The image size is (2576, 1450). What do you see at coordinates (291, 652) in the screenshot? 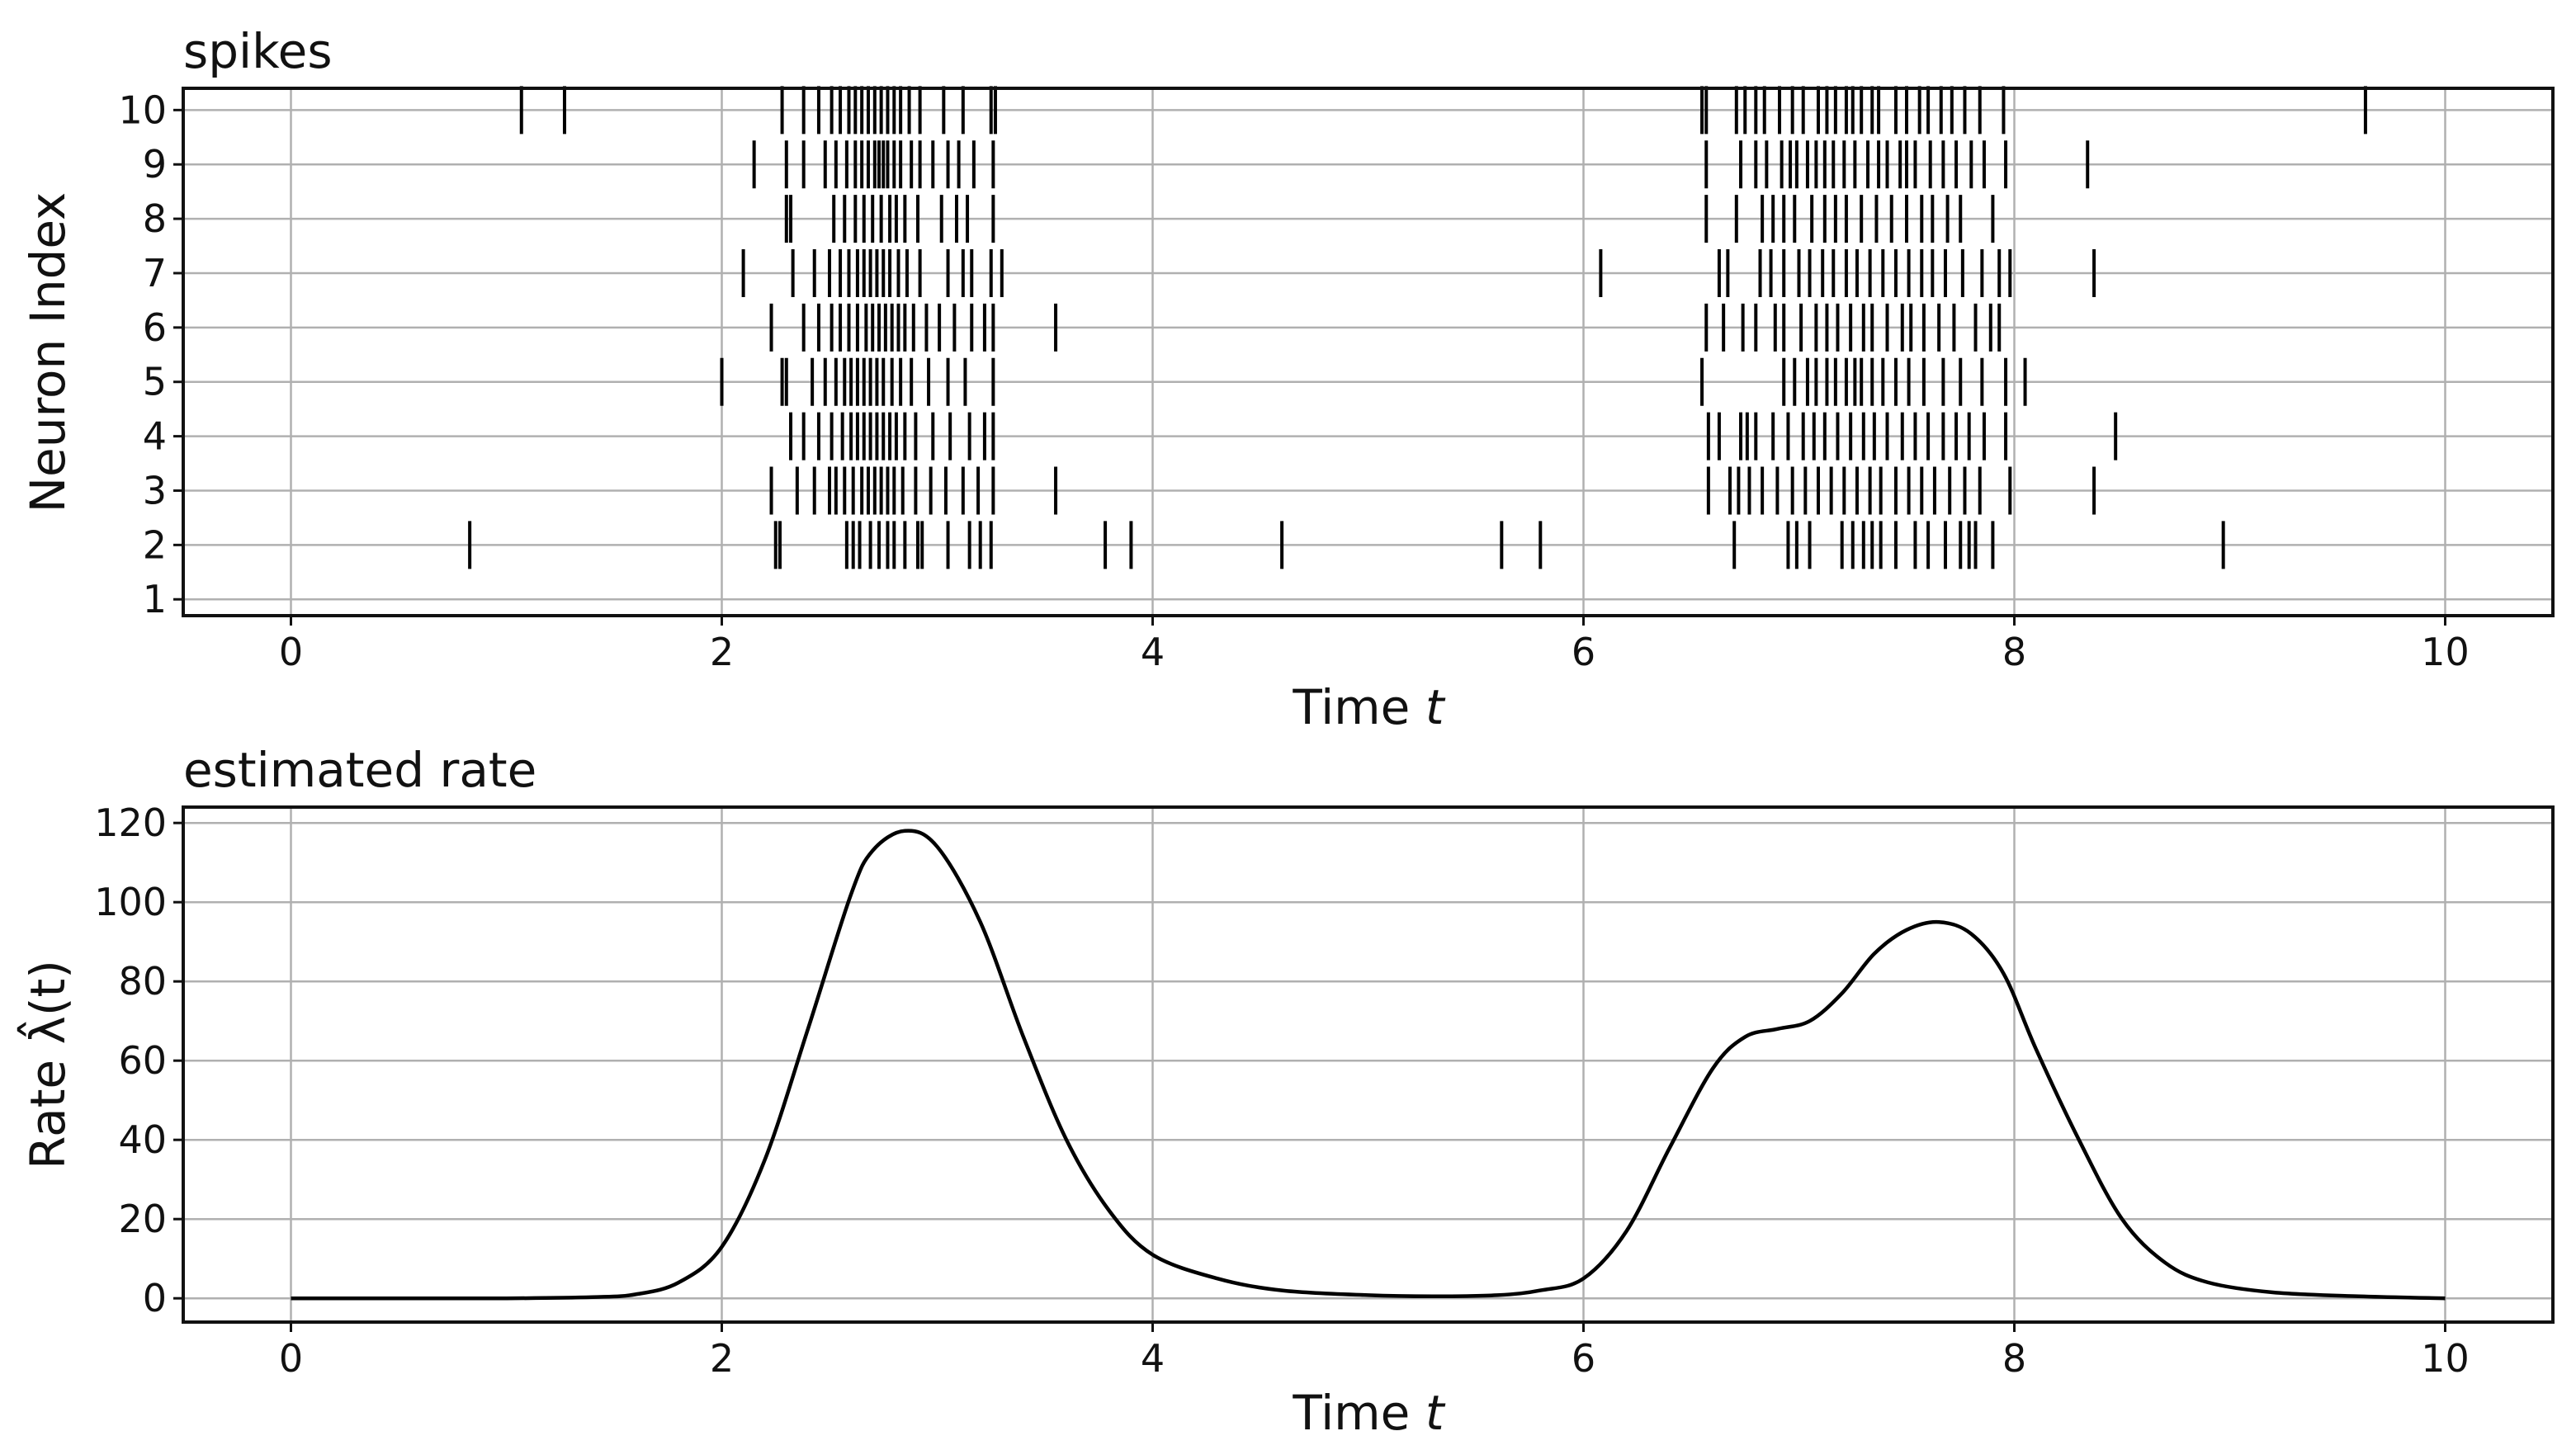
I see `spike-x-tick-label: 0` at bounding box center [291, 652].